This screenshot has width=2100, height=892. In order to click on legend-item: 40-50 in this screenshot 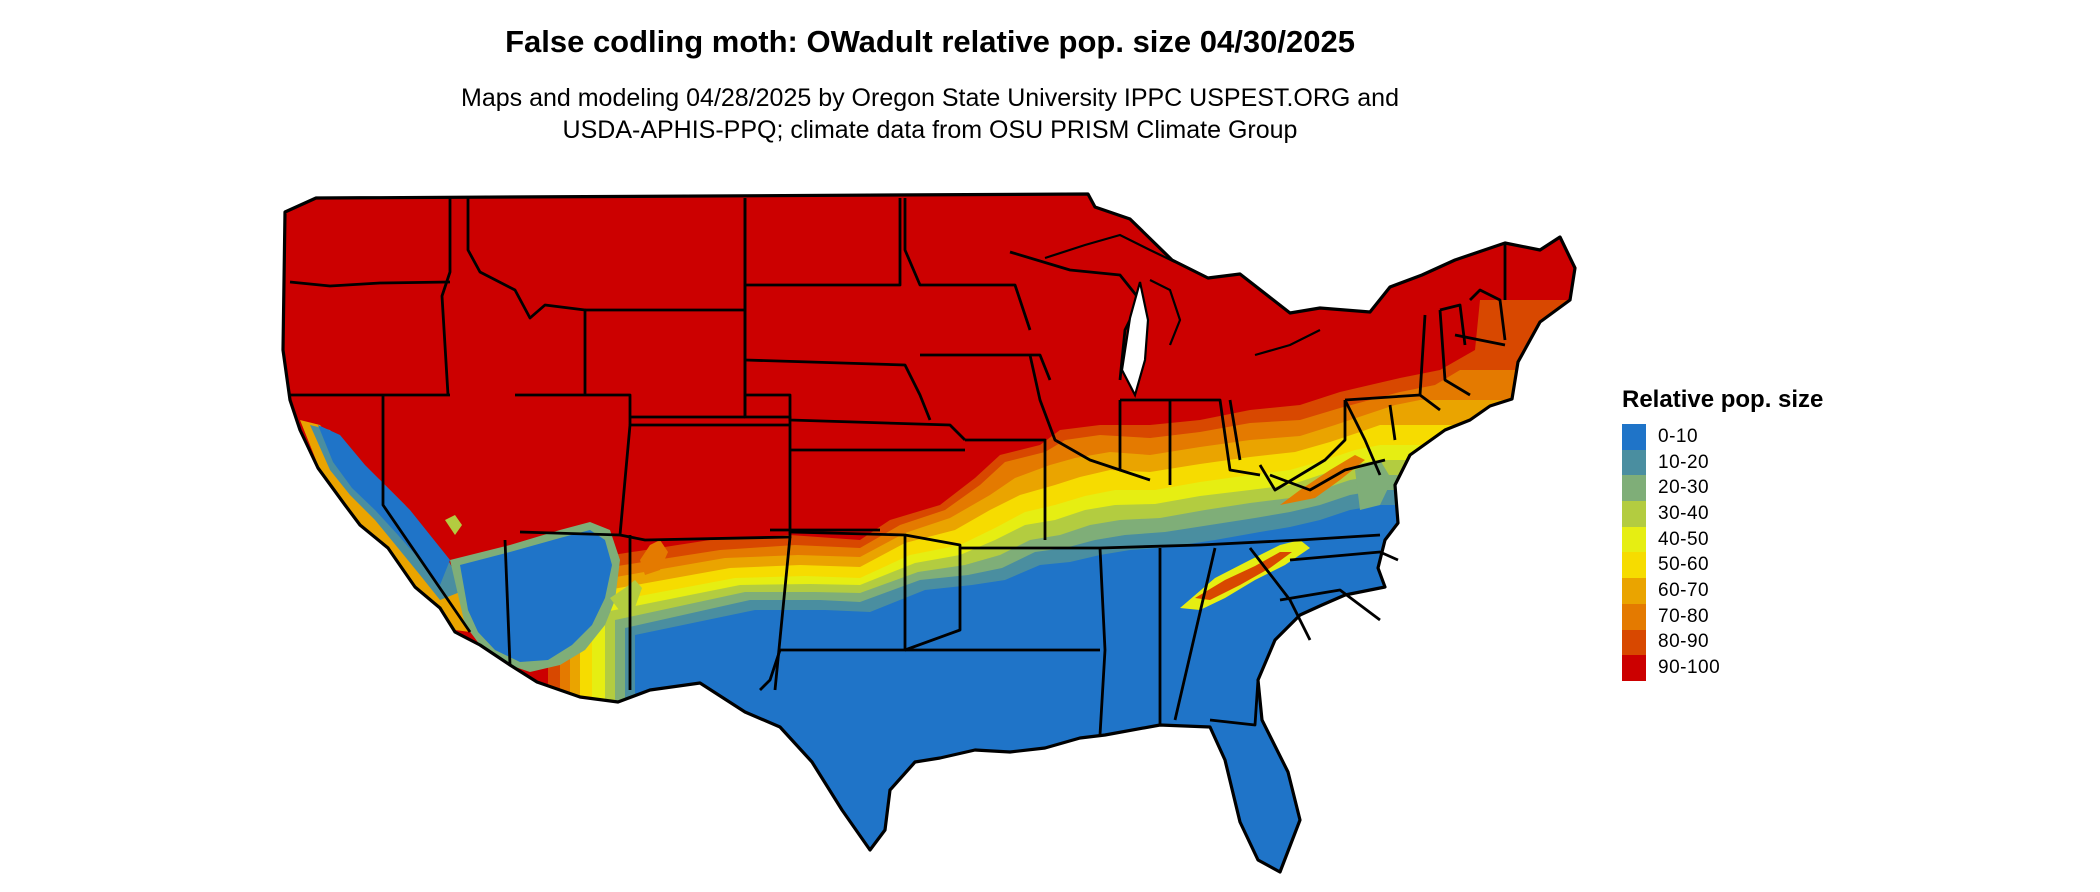, I will do `click(1722, 539)`.